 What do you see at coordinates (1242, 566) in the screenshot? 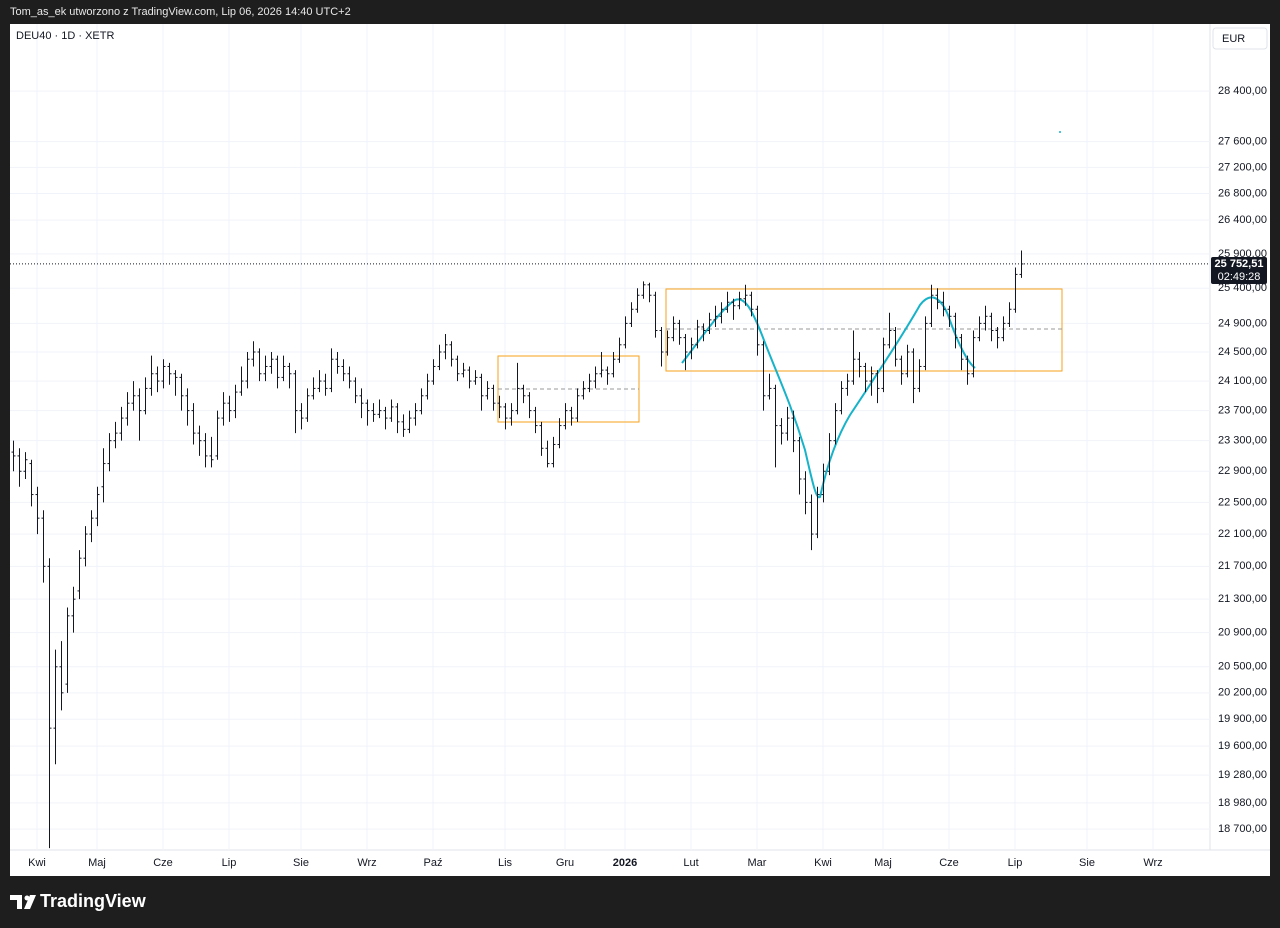
I see `y-tick-label: 21 700,00` at bounding box center [1242, 566].